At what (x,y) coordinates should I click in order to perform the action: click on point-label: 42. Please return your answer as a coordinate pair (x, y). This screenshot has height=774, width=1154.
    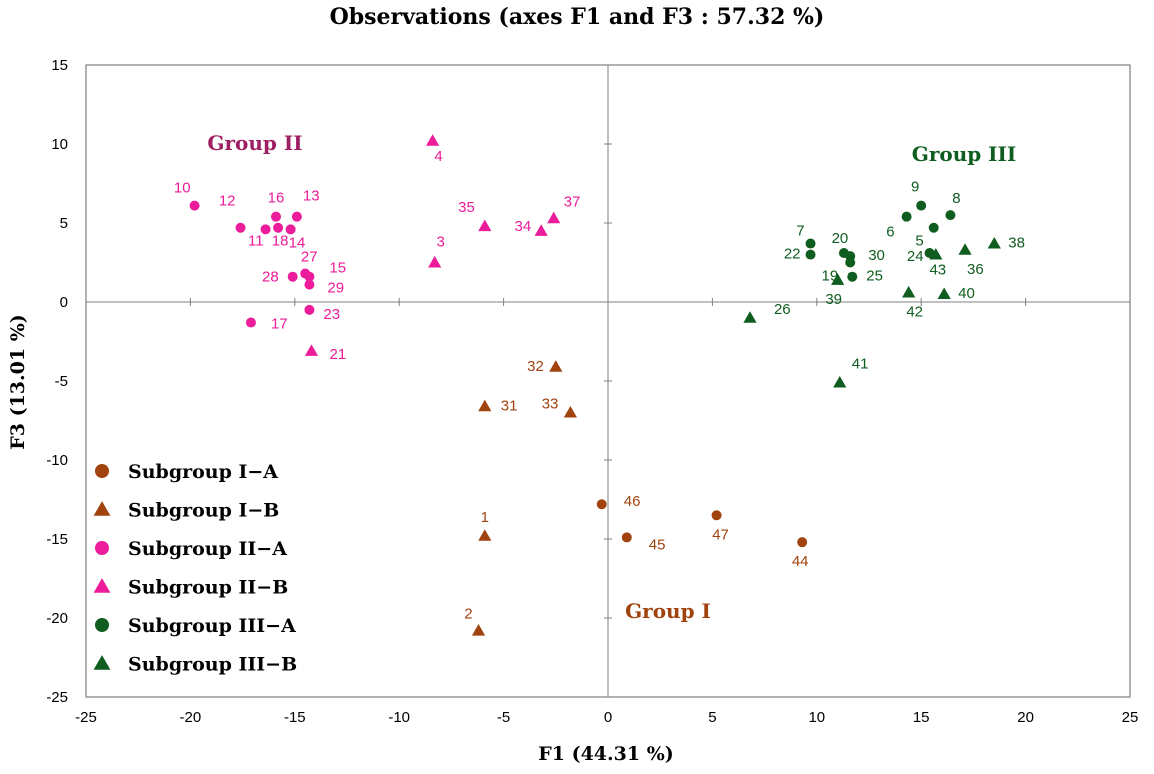
    Looking at the image, I should click on (914, 312).